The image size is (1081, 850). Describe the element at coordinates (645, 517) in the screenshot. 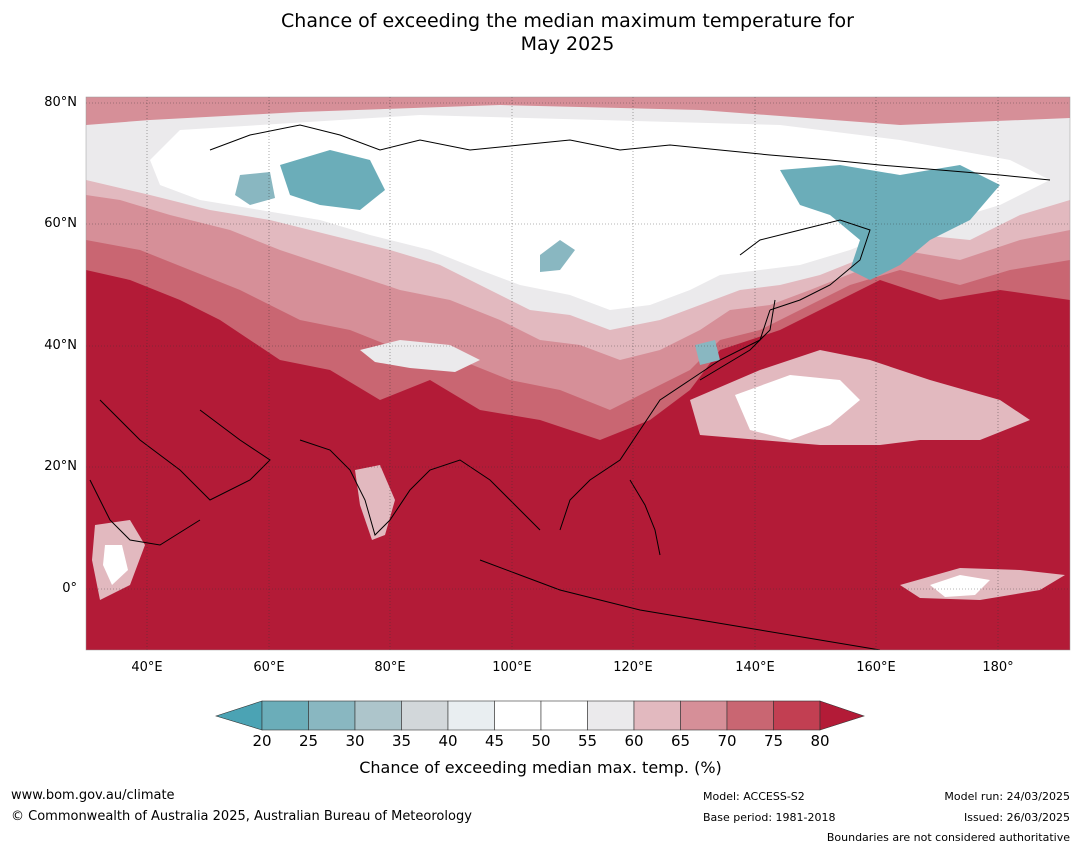

I see `coastline-philippines` at that location.